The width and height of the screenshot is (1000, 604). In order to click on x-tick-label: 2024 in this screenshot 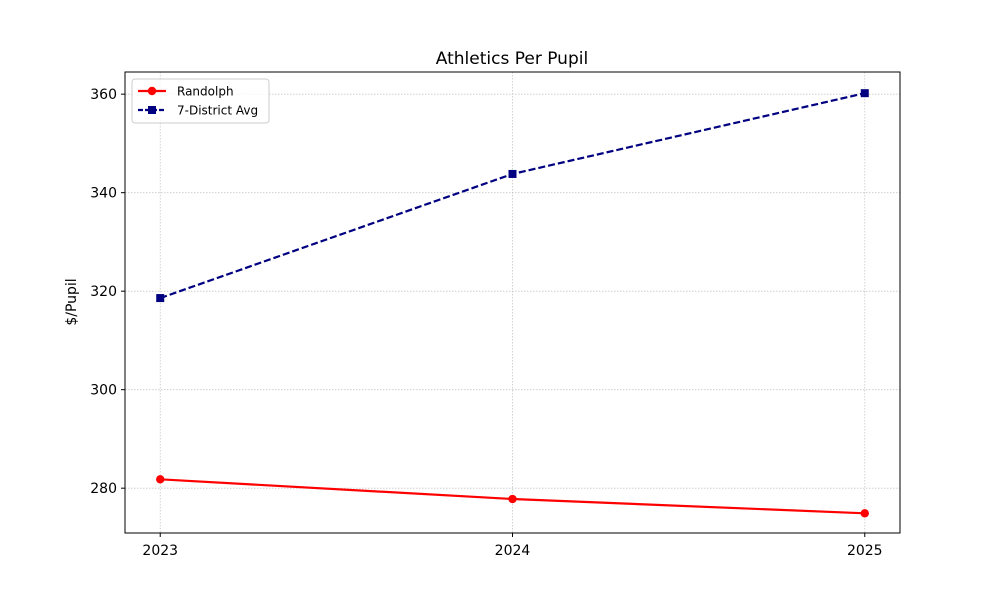, I will do `click(513, 551)`.